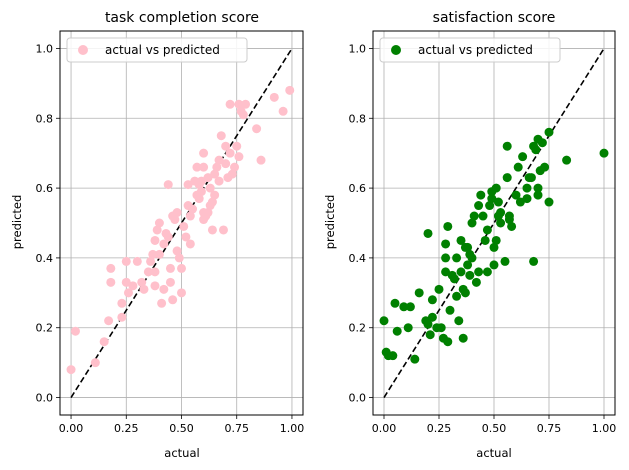 The height and width of the screenshot is (470, 629). Describe the element at coordinates (475, 50) in the screenshot. I see `legend-label: actual vs predicted` at that location.